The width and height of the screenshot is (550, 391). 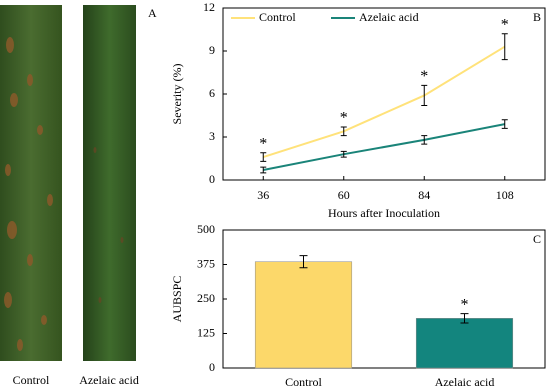 I want to click on y-tick-label: 250, so click(x=206, y=298).